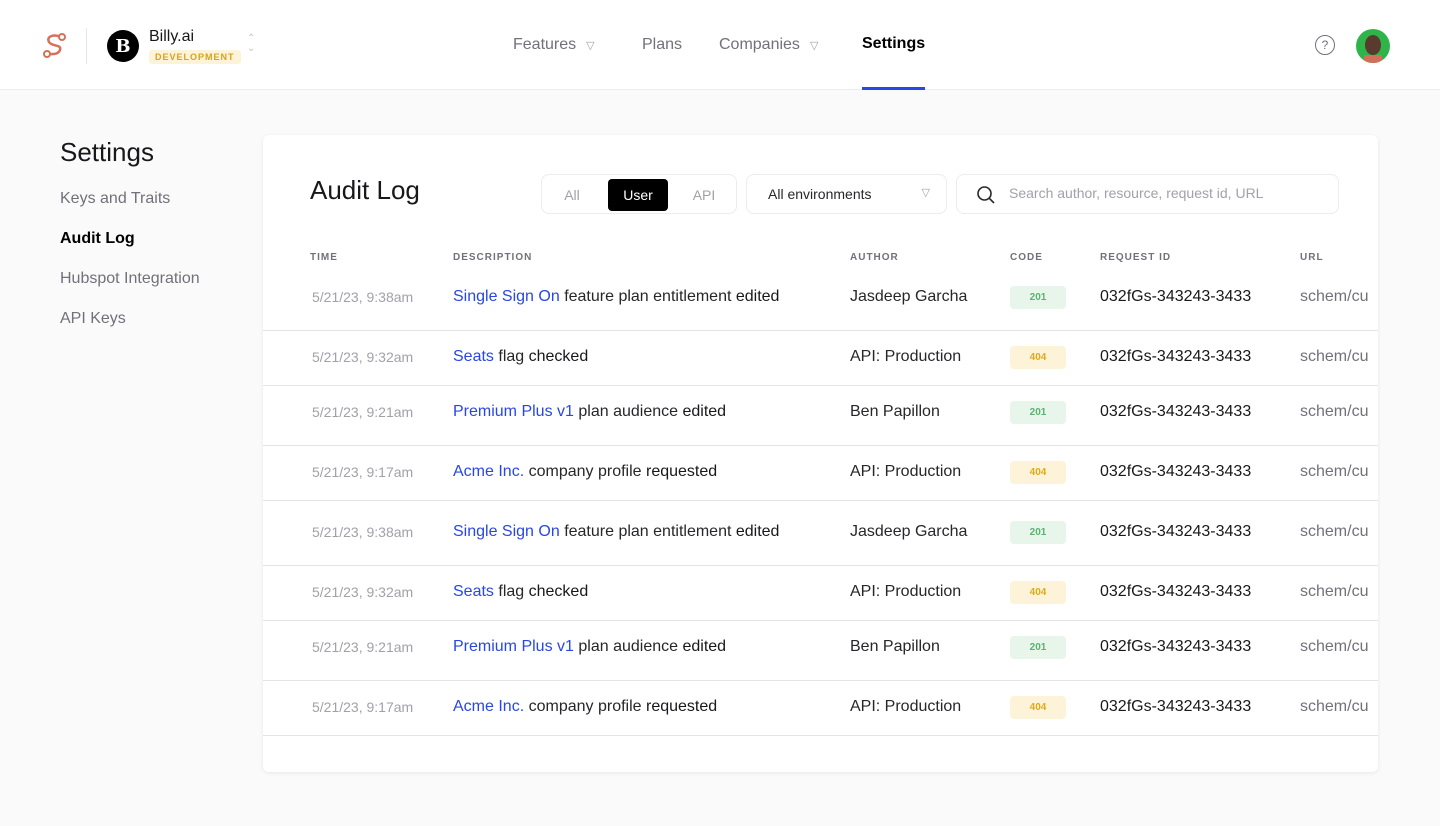 Image resolution: width=1440 pixels, height=826 pixels. Describe the element at coordinates (1325, 45) in the screenshot. I see `help-icon: ?` at that location.